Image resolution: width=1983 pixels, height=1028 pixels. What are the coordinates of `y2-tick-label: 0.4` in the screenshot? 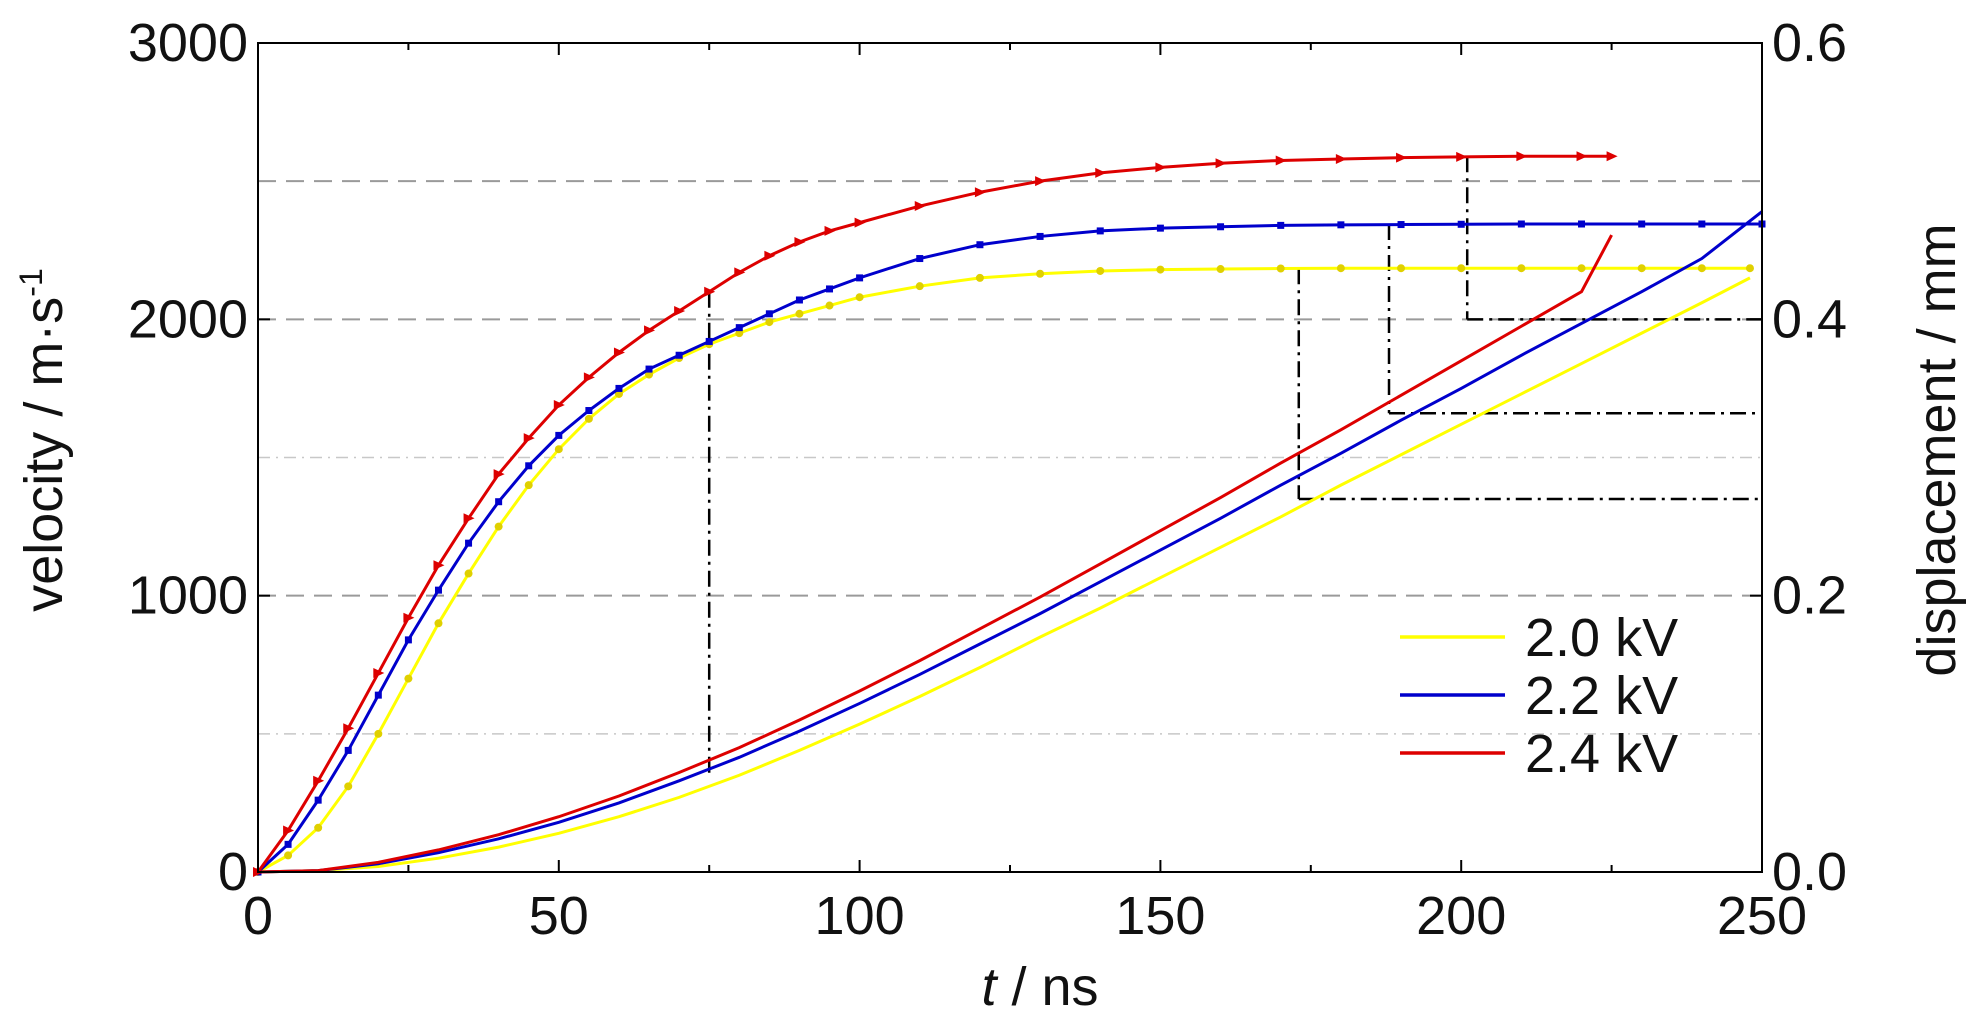 It's located at (1809, 319).